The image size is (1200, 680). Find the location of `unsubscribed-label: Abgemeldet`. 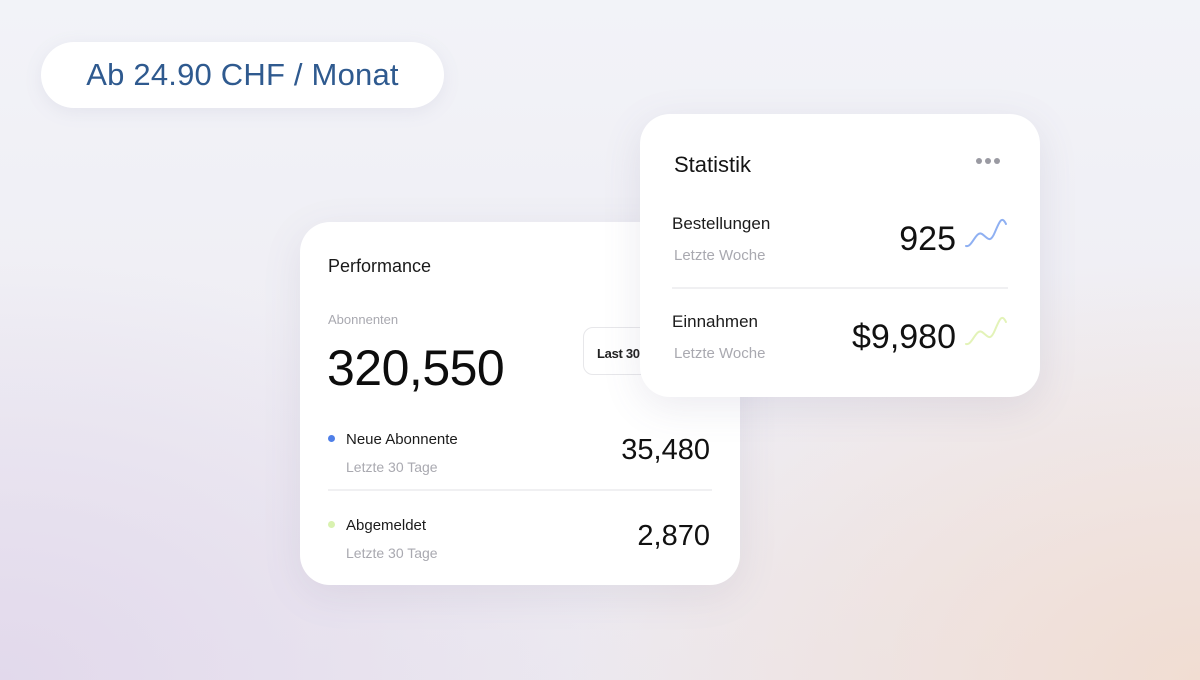

unsubscribed-label: Abgemeldet is located at coordinates (386, 525).